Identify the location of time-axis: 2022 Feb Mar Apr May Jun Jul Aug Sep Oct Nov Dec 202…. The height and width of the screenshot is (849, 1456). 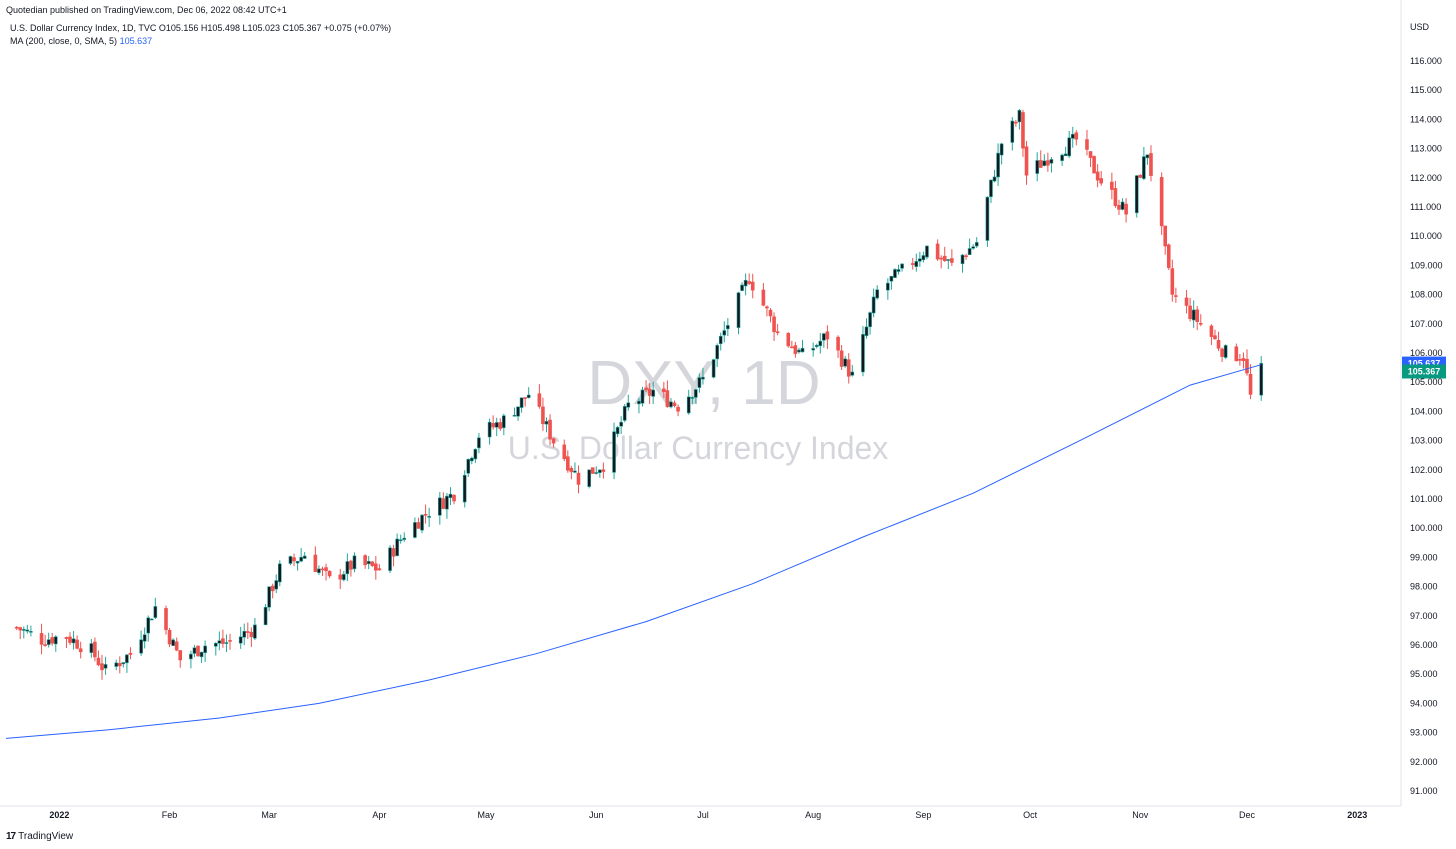
(708, 815).